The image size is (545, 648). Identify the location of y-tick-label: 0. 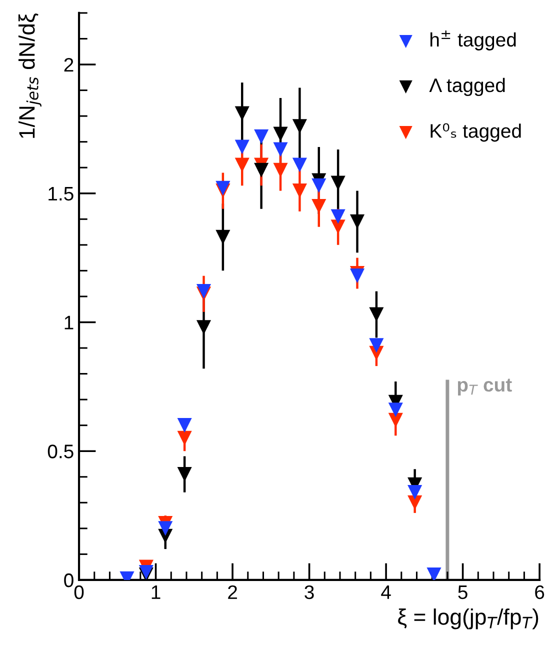
(69, 580).